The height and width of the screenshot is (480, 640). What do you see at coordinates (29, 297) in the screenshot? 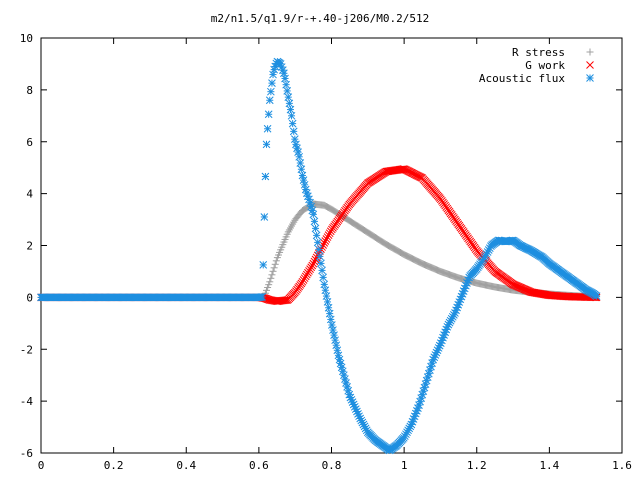
I see `y-tick-label: 0` at bounding box center [29, 297].